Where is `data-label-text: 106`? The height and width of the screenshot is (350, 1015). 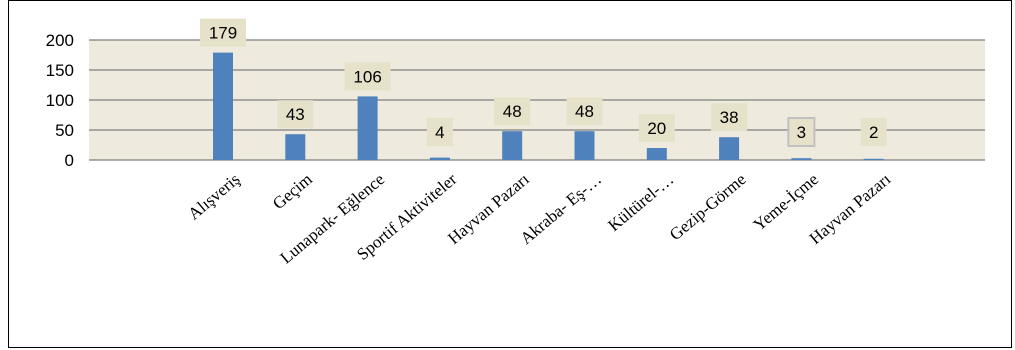 data-label-text: 106 is located at coordinates (367, 76).